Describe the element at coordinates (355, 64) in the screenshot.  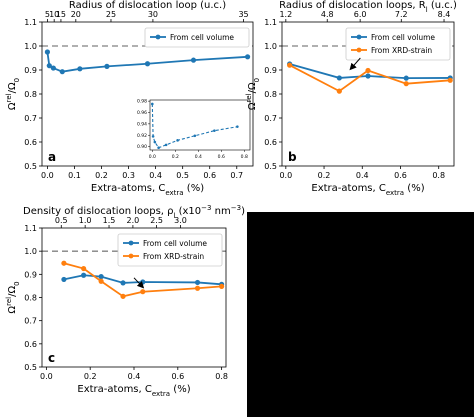
I see `annotation-arrow` at that location.